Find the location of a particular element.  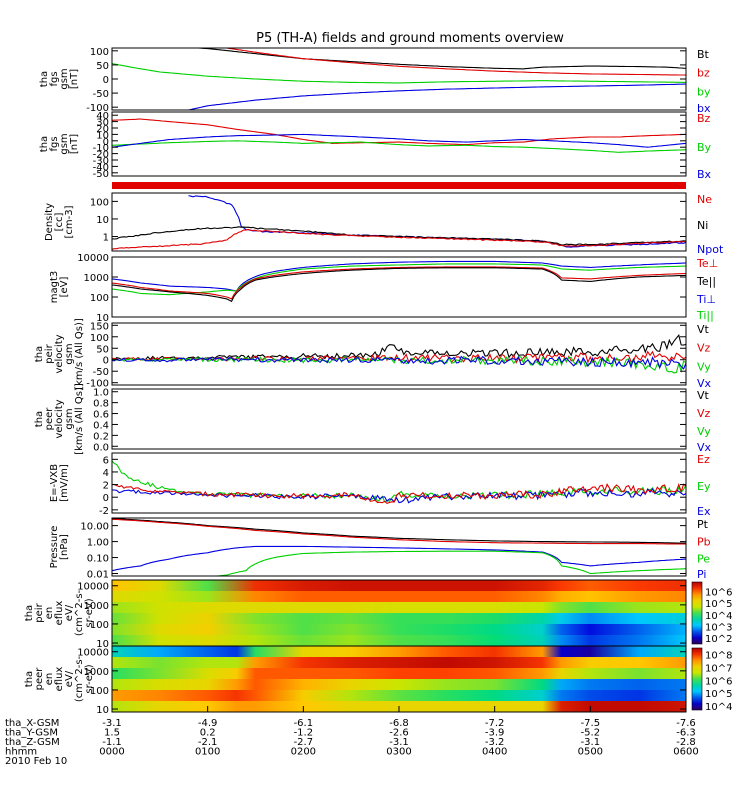

legend-entry: Ey is located at coordinates (704, 486).